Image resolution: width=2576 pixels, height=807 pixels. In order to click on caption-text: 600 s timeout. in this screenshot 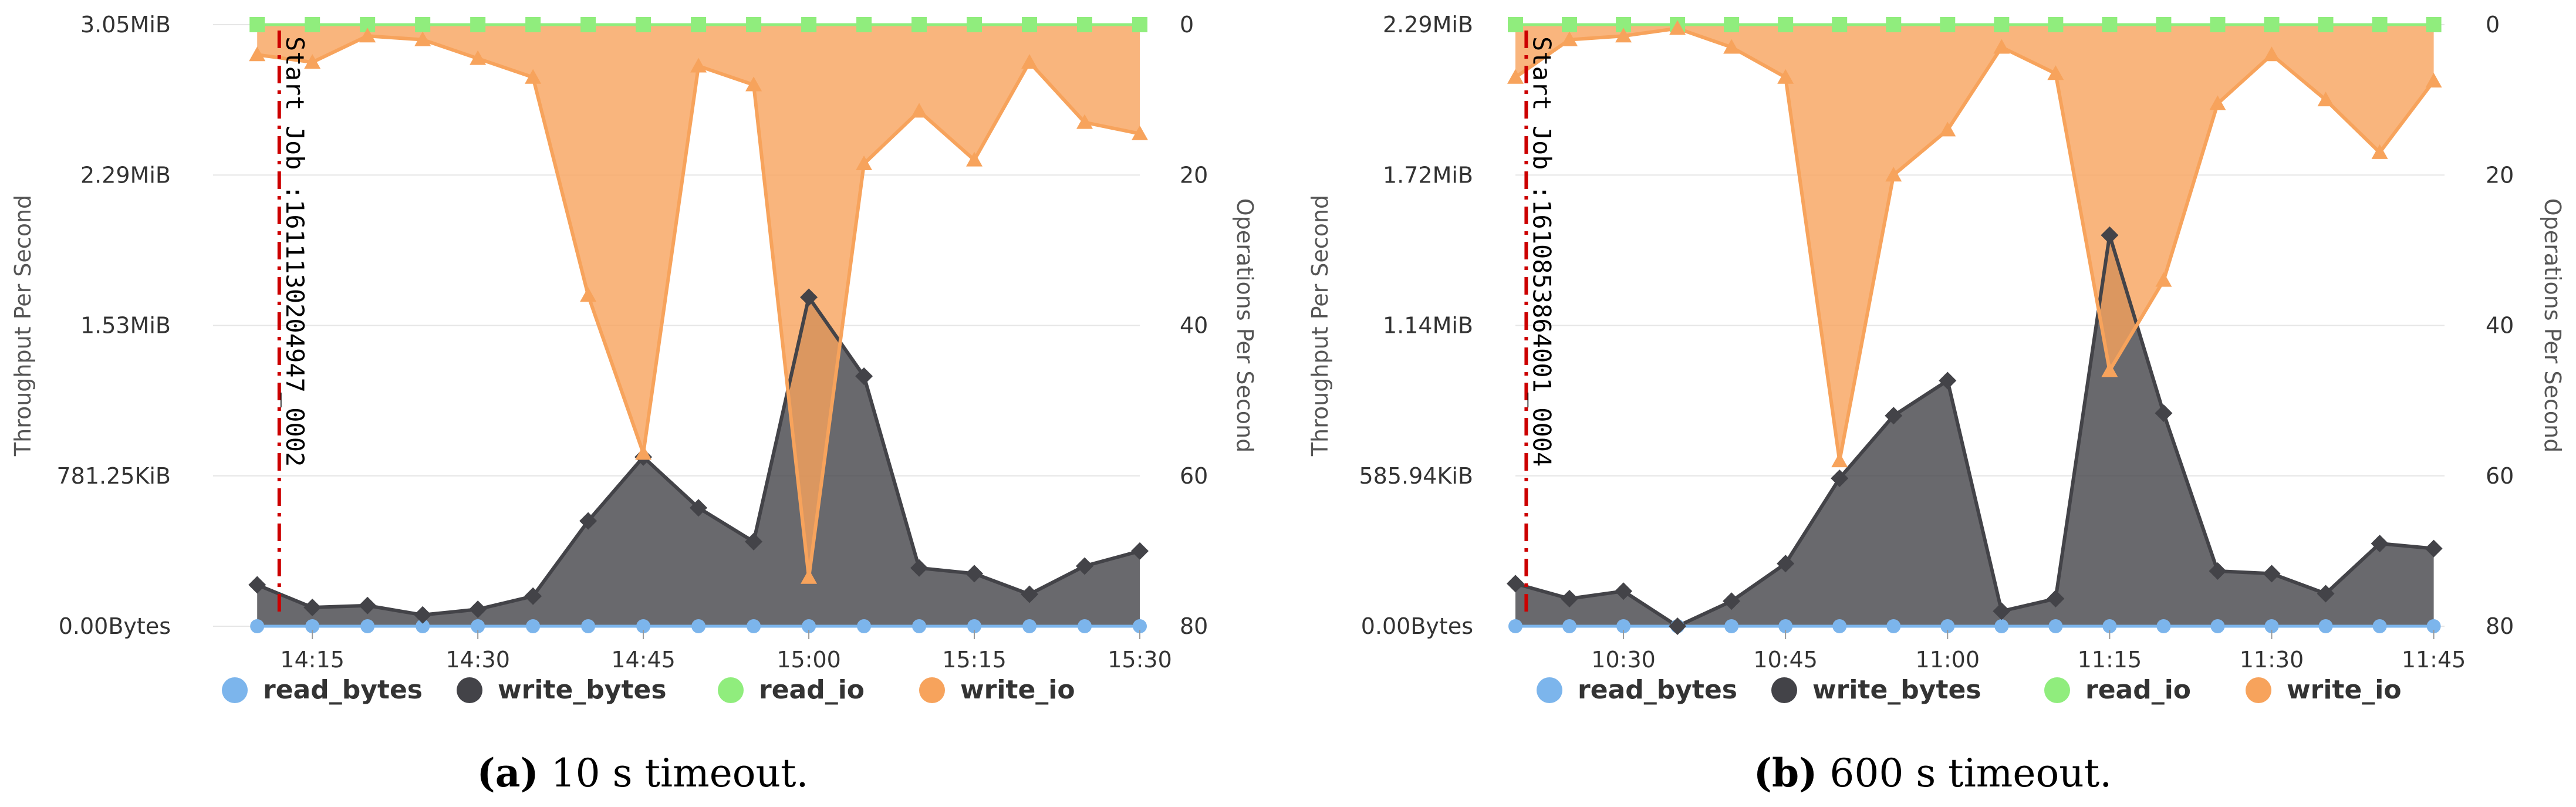, I will do `click(1964, 773)`.